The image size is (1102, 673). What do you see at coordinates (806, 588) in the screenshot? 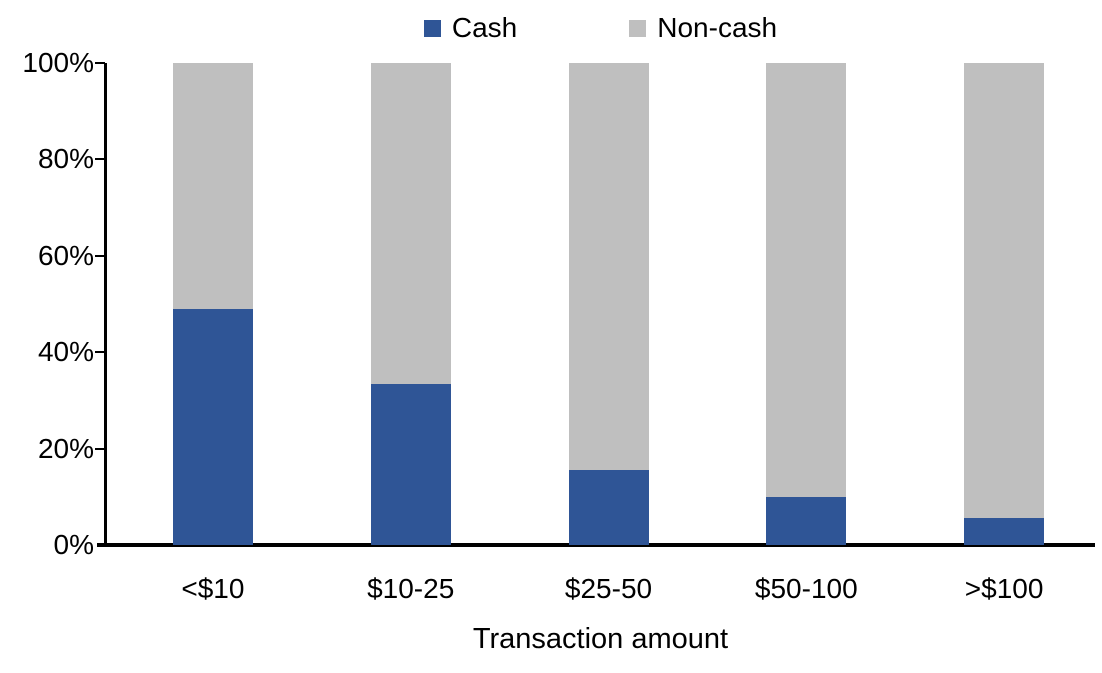
I see `x-category-label: $50-100` at bounding box center [806, 588].